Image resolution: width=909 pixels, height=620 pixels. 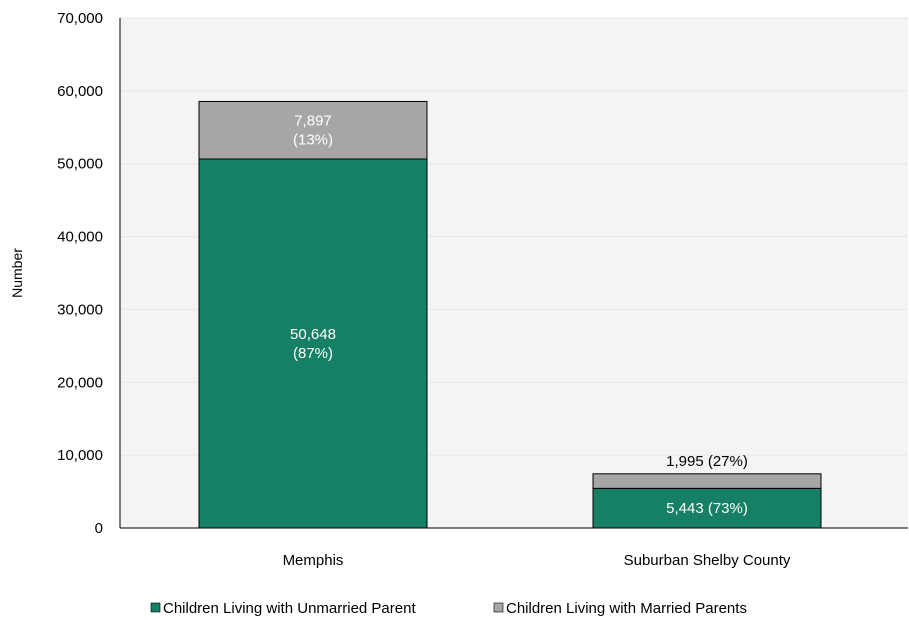 What do you see at coordinates (313, 560) in the screenshot?
I see `x-tick-label: Memphis` at bounding box center [313, 560].